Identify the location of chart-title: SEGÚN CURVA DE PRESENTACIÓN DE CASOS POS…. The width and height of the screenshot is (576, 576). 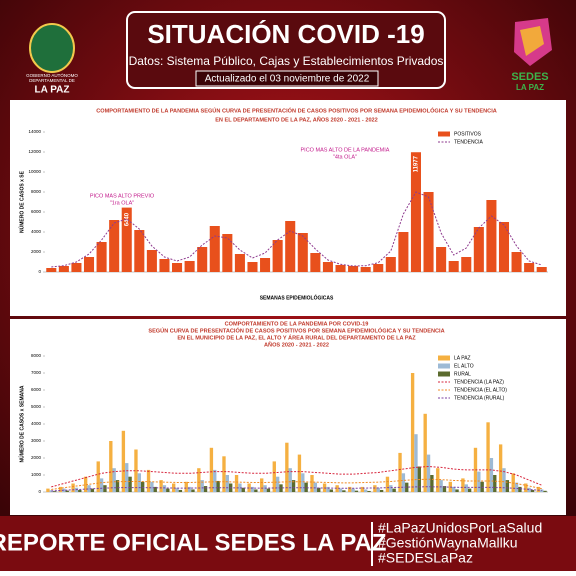
(296, 330).